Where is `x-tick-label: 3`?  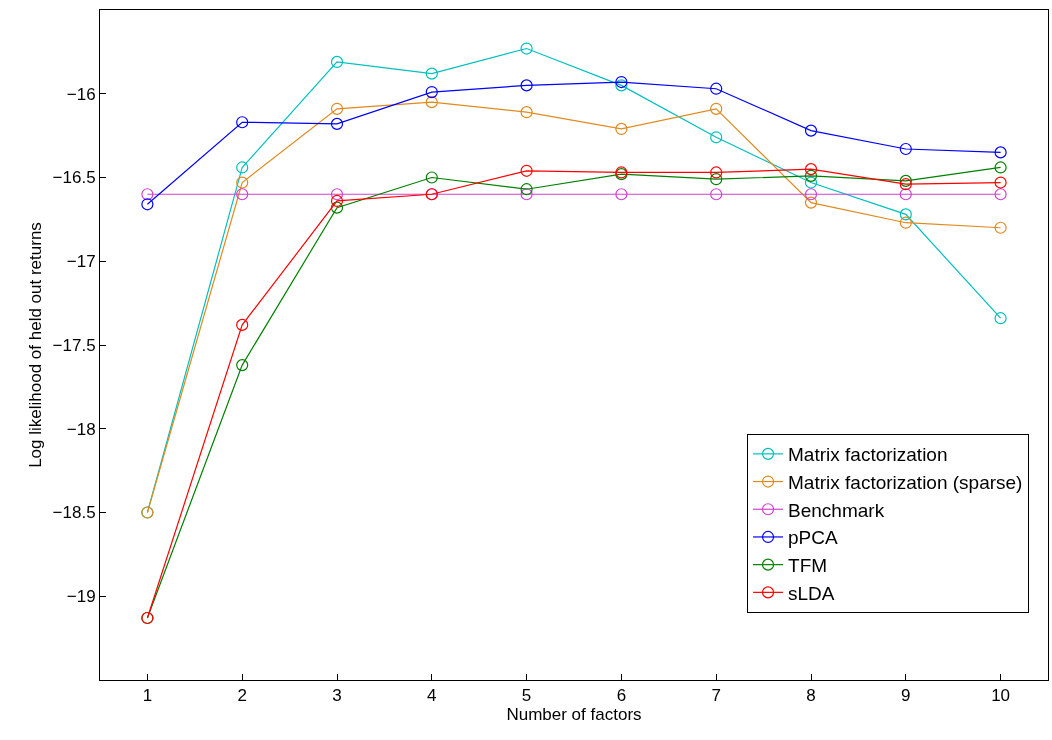 x-tick-label: 3 is located at coordinates (337, 696).